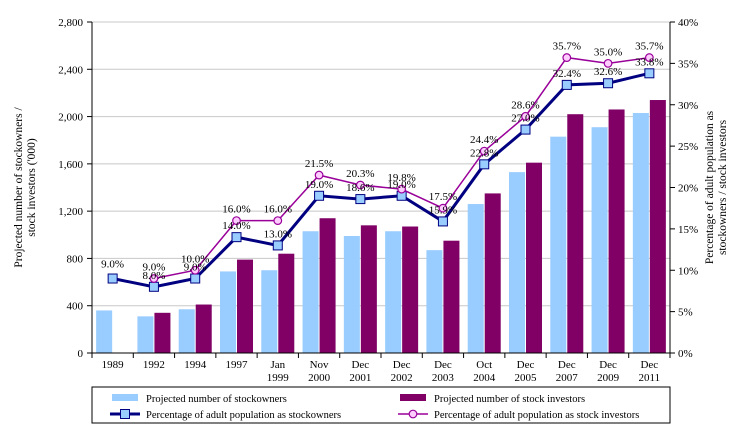 This screenshot has width=744, height=443. Describe the element at coordinates (688, 147) in the screenshot. I see `right-tick-label: 25%` at that location.